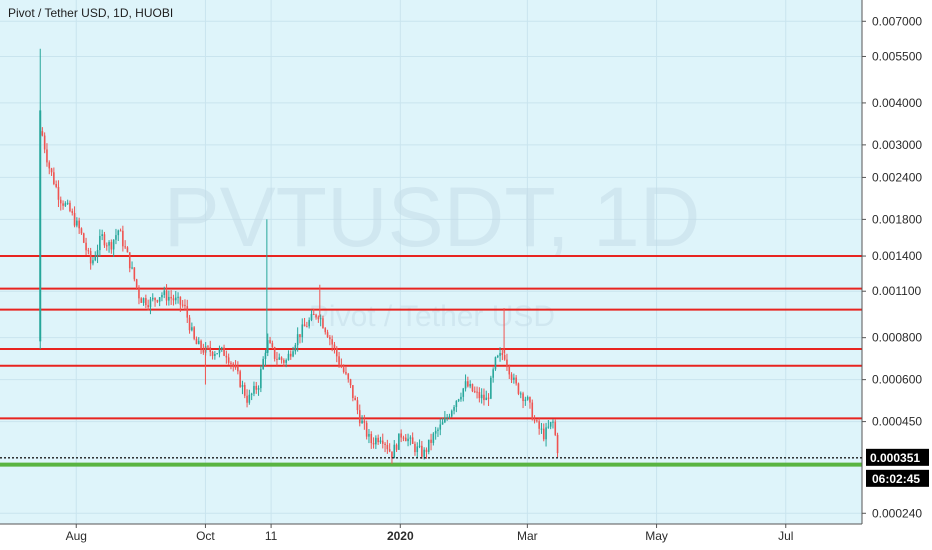 The image size is (932, 550). I want to click on countdown-label: 06:02:45, so click(896, 479).